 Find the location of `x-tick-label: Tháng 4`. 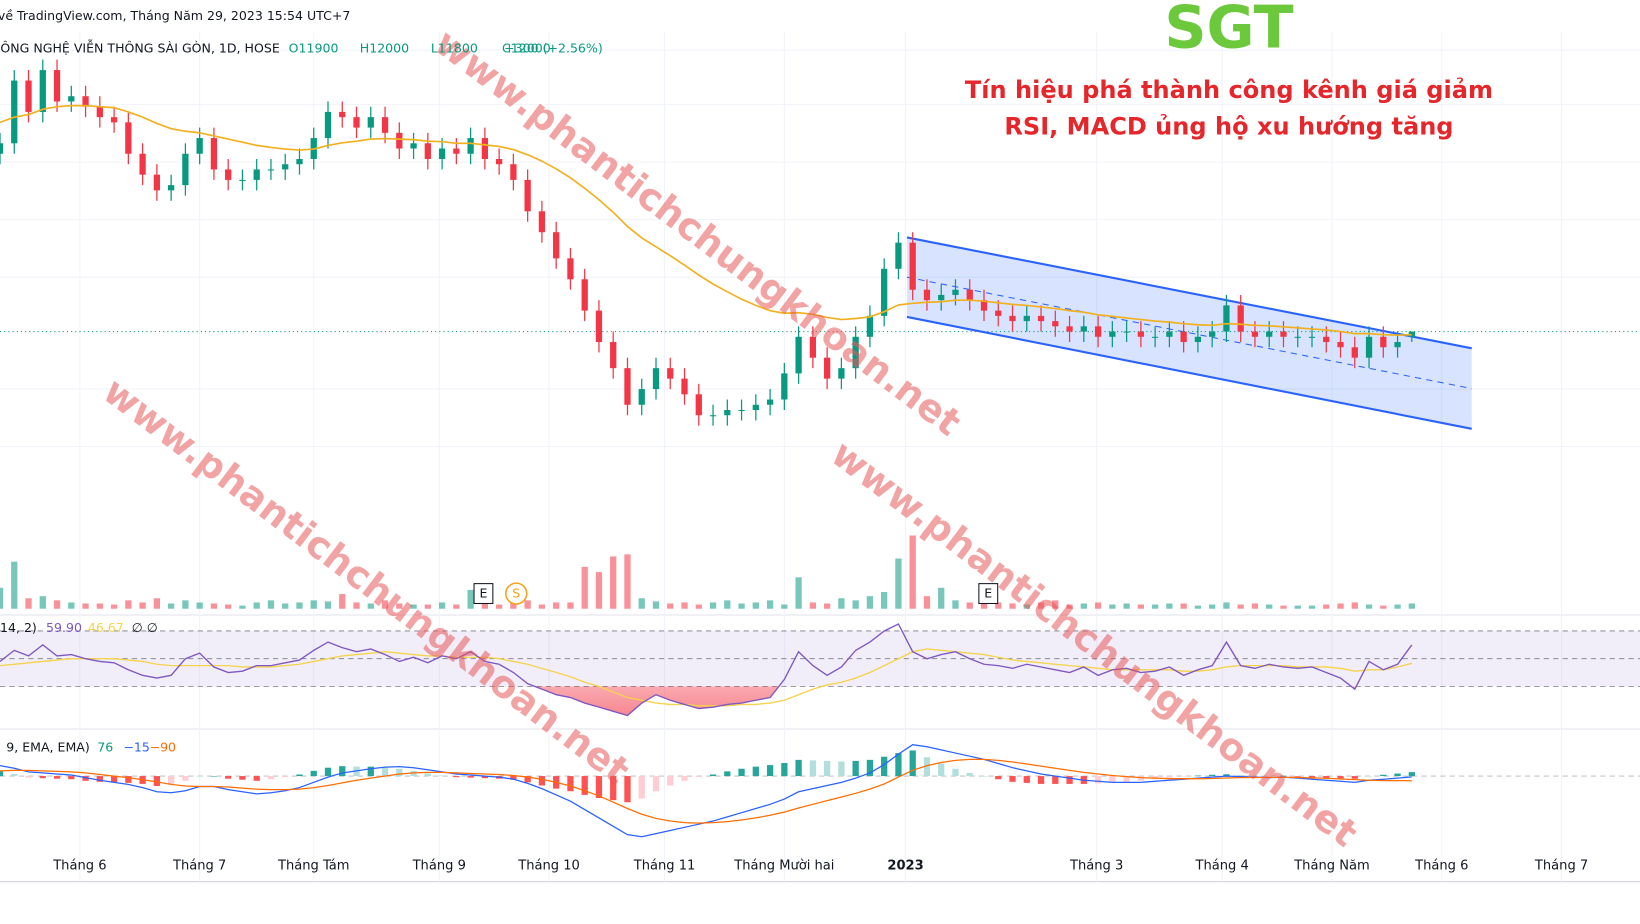

x-tick-label: Tháng 4 is located at coordinates (1222, 866).